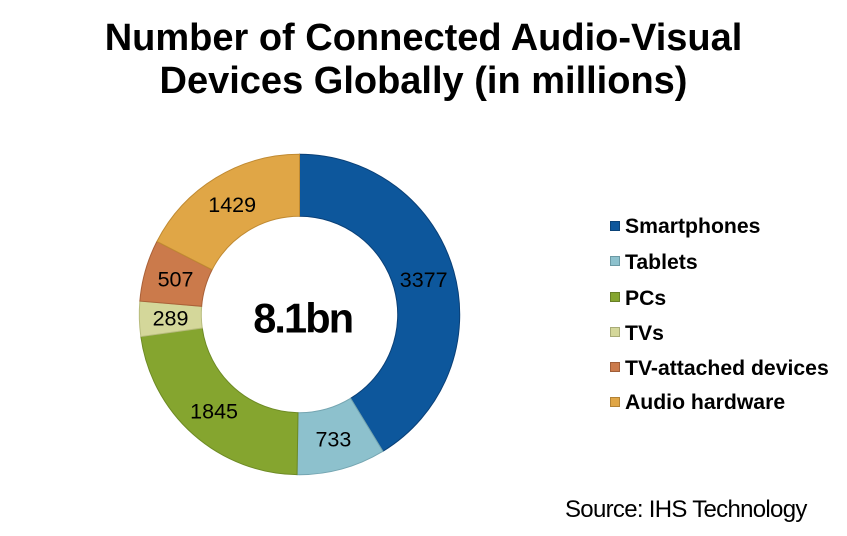 This screenshot has height=536, width=847. I want to click on svg-text: 289, so click(171, 319).